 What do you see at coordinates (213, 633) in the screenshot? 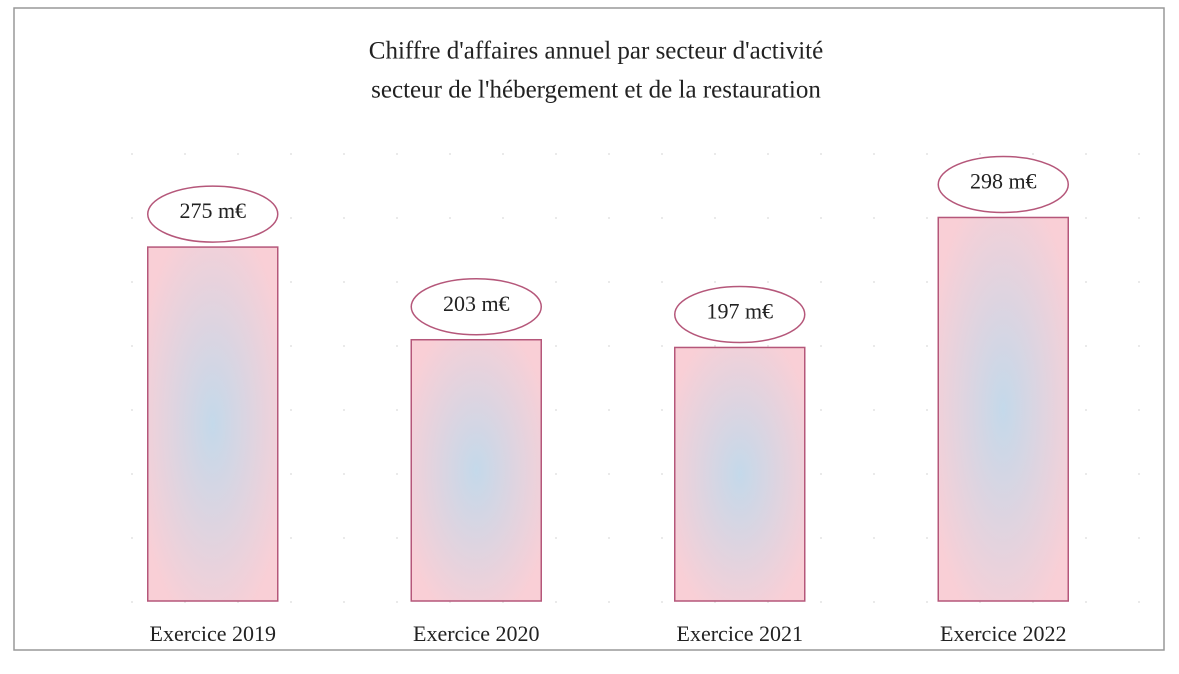
I see `x-tick-label: Exercice 2019` at bounding box center [213, 633].